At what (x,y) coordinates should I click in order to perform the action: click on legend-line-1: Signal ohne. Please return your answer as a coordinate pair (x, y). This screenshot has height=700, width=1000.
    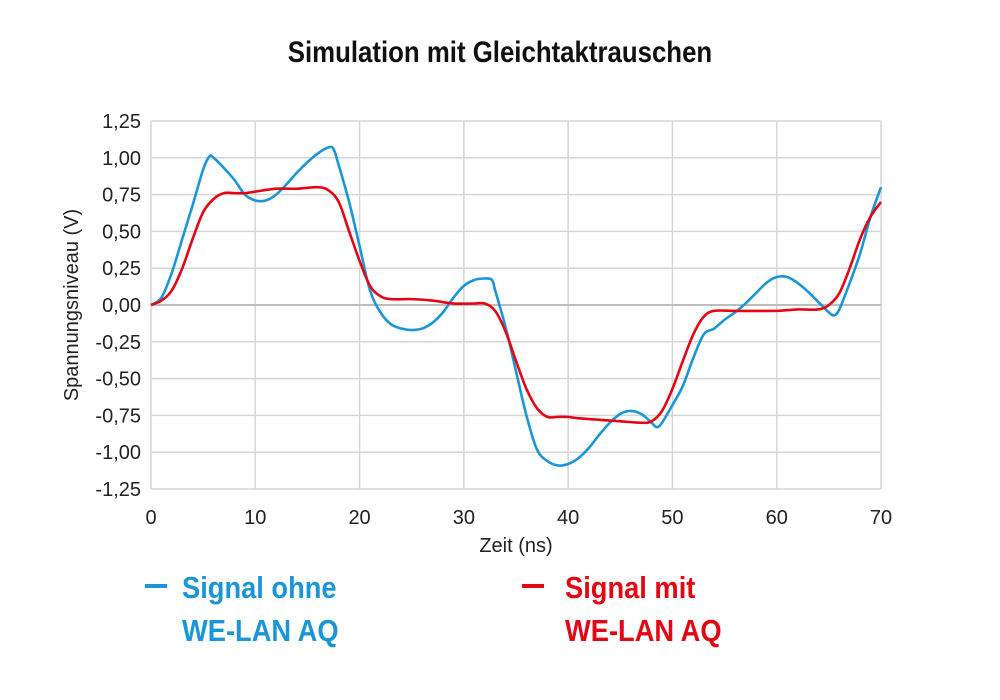
    Looking at the image, I should click on (259, 587).